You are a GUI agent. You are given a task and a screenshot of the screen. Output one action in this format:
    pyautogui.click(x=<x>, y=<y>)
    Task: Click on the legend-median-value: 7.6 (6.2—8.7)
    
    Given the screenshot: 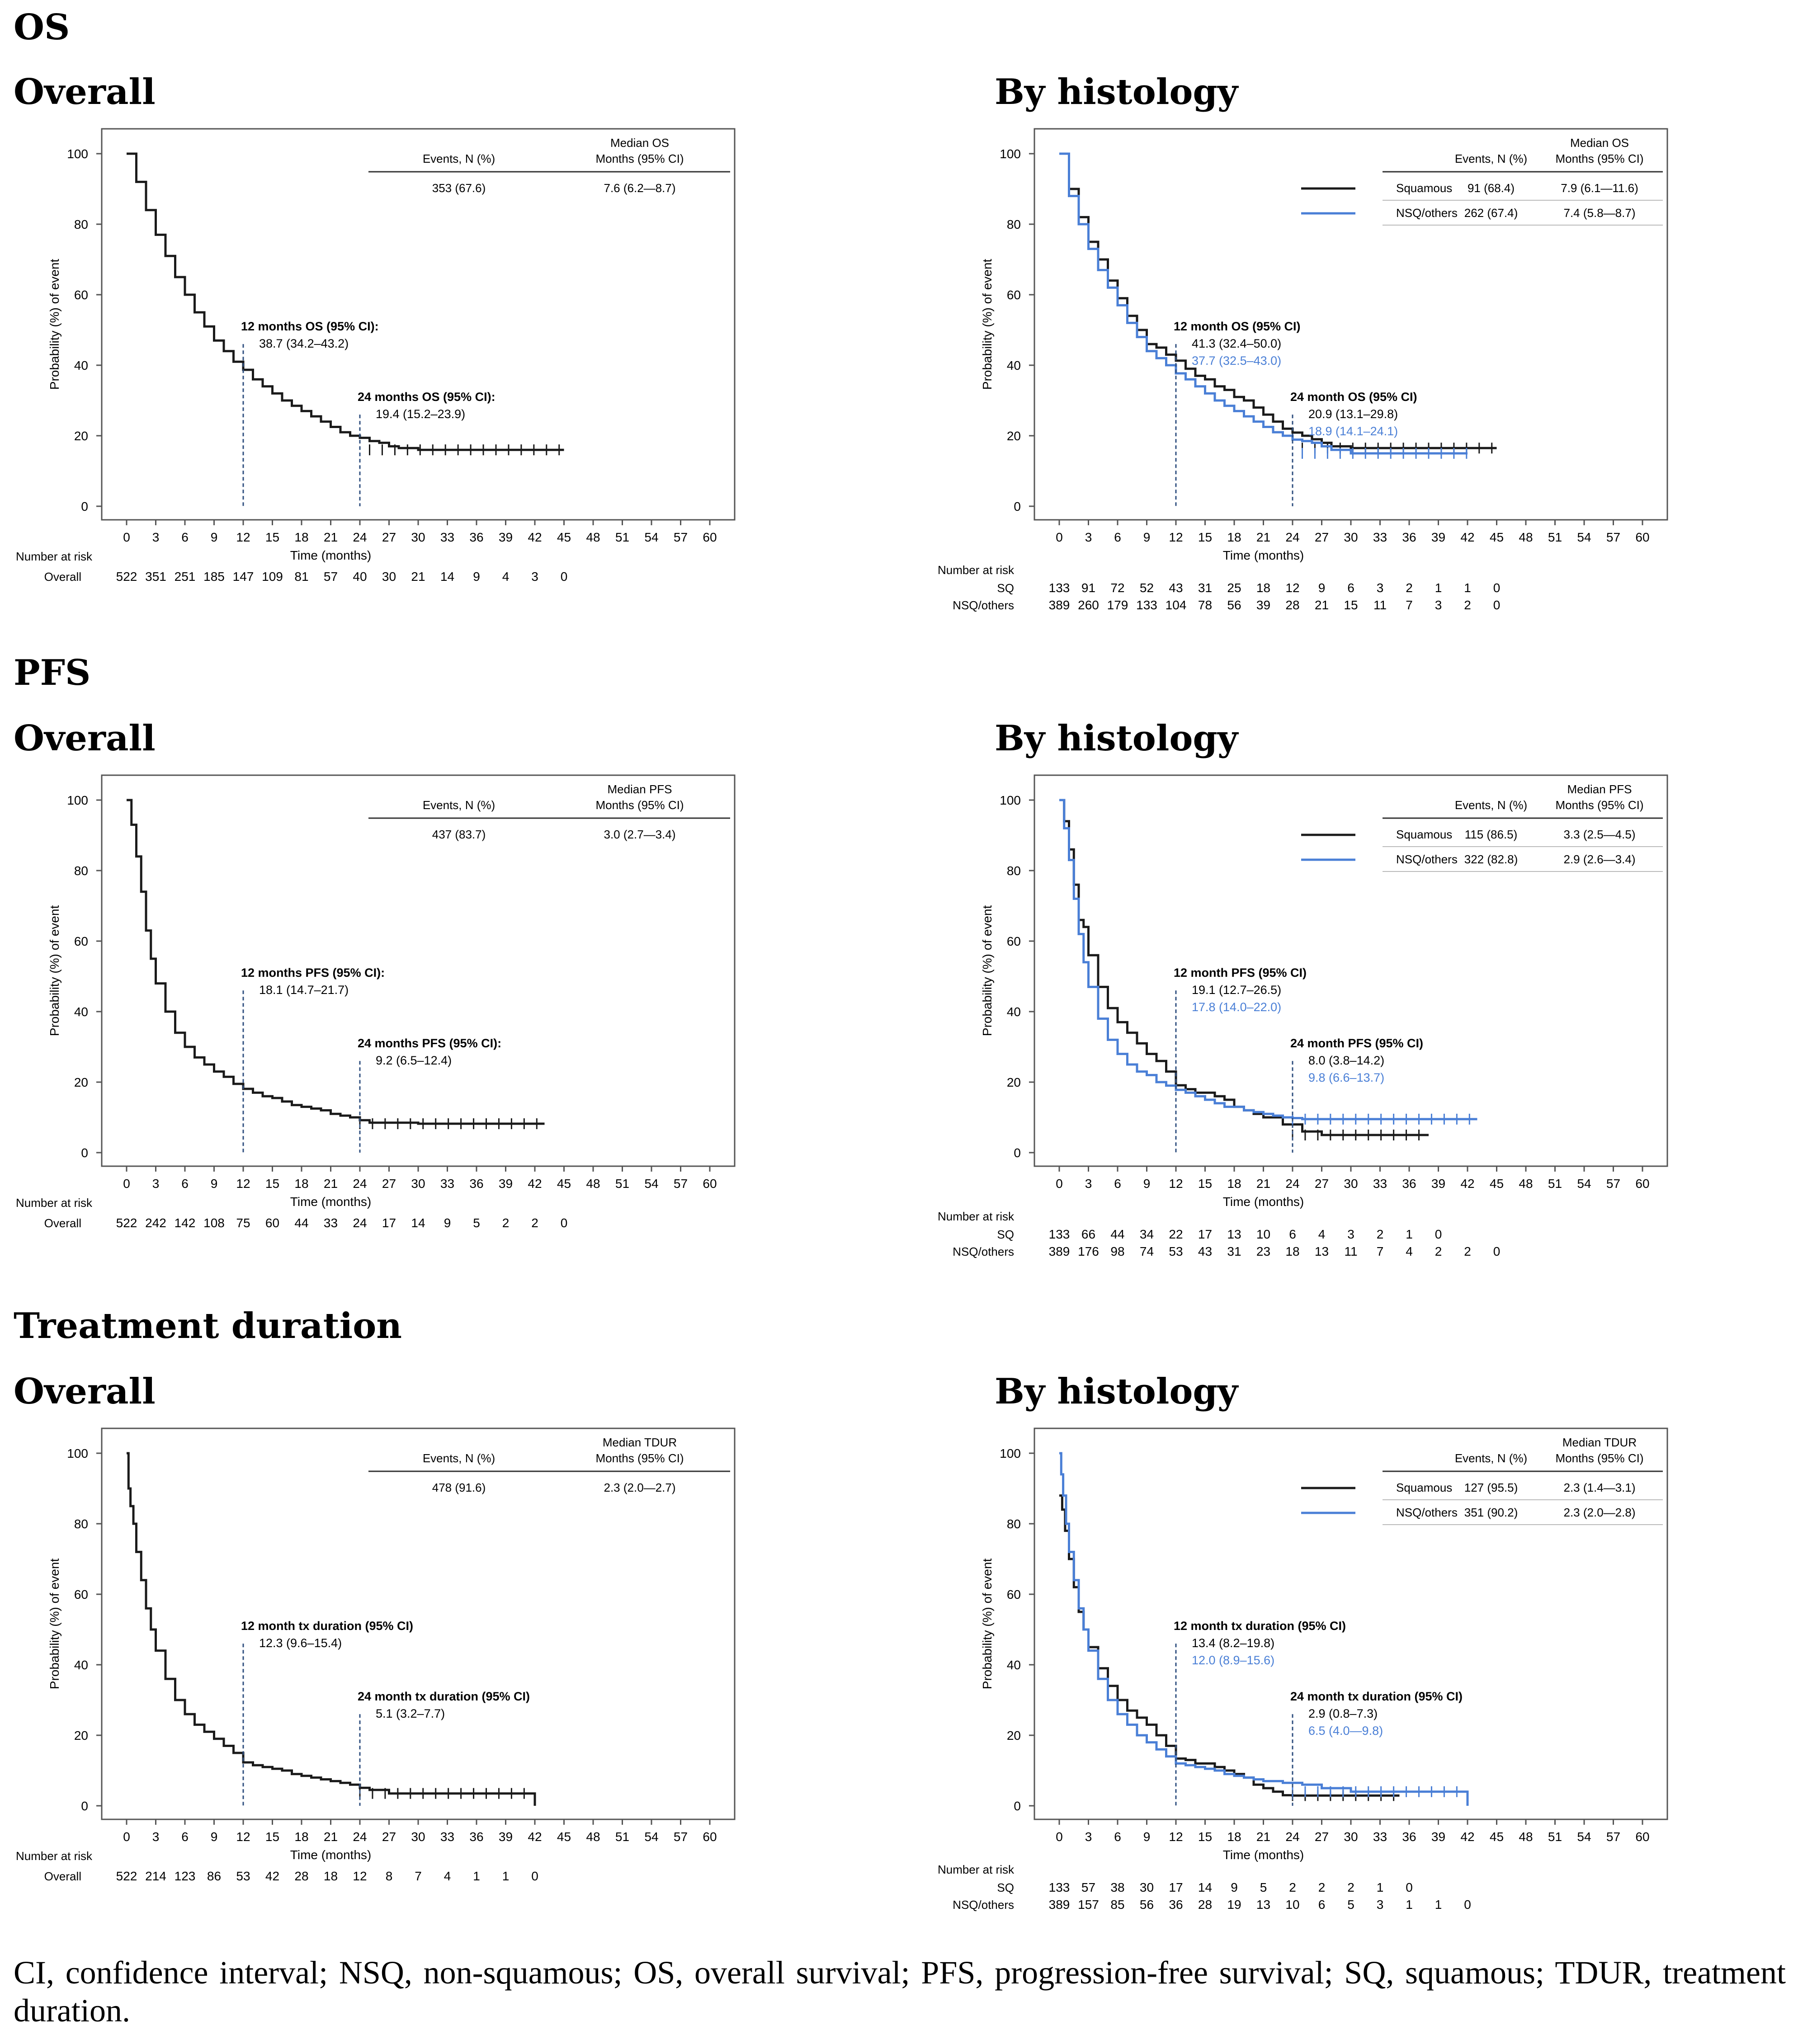 What is the action you would take?
    pyautogui.click(x=640, y=188)
    